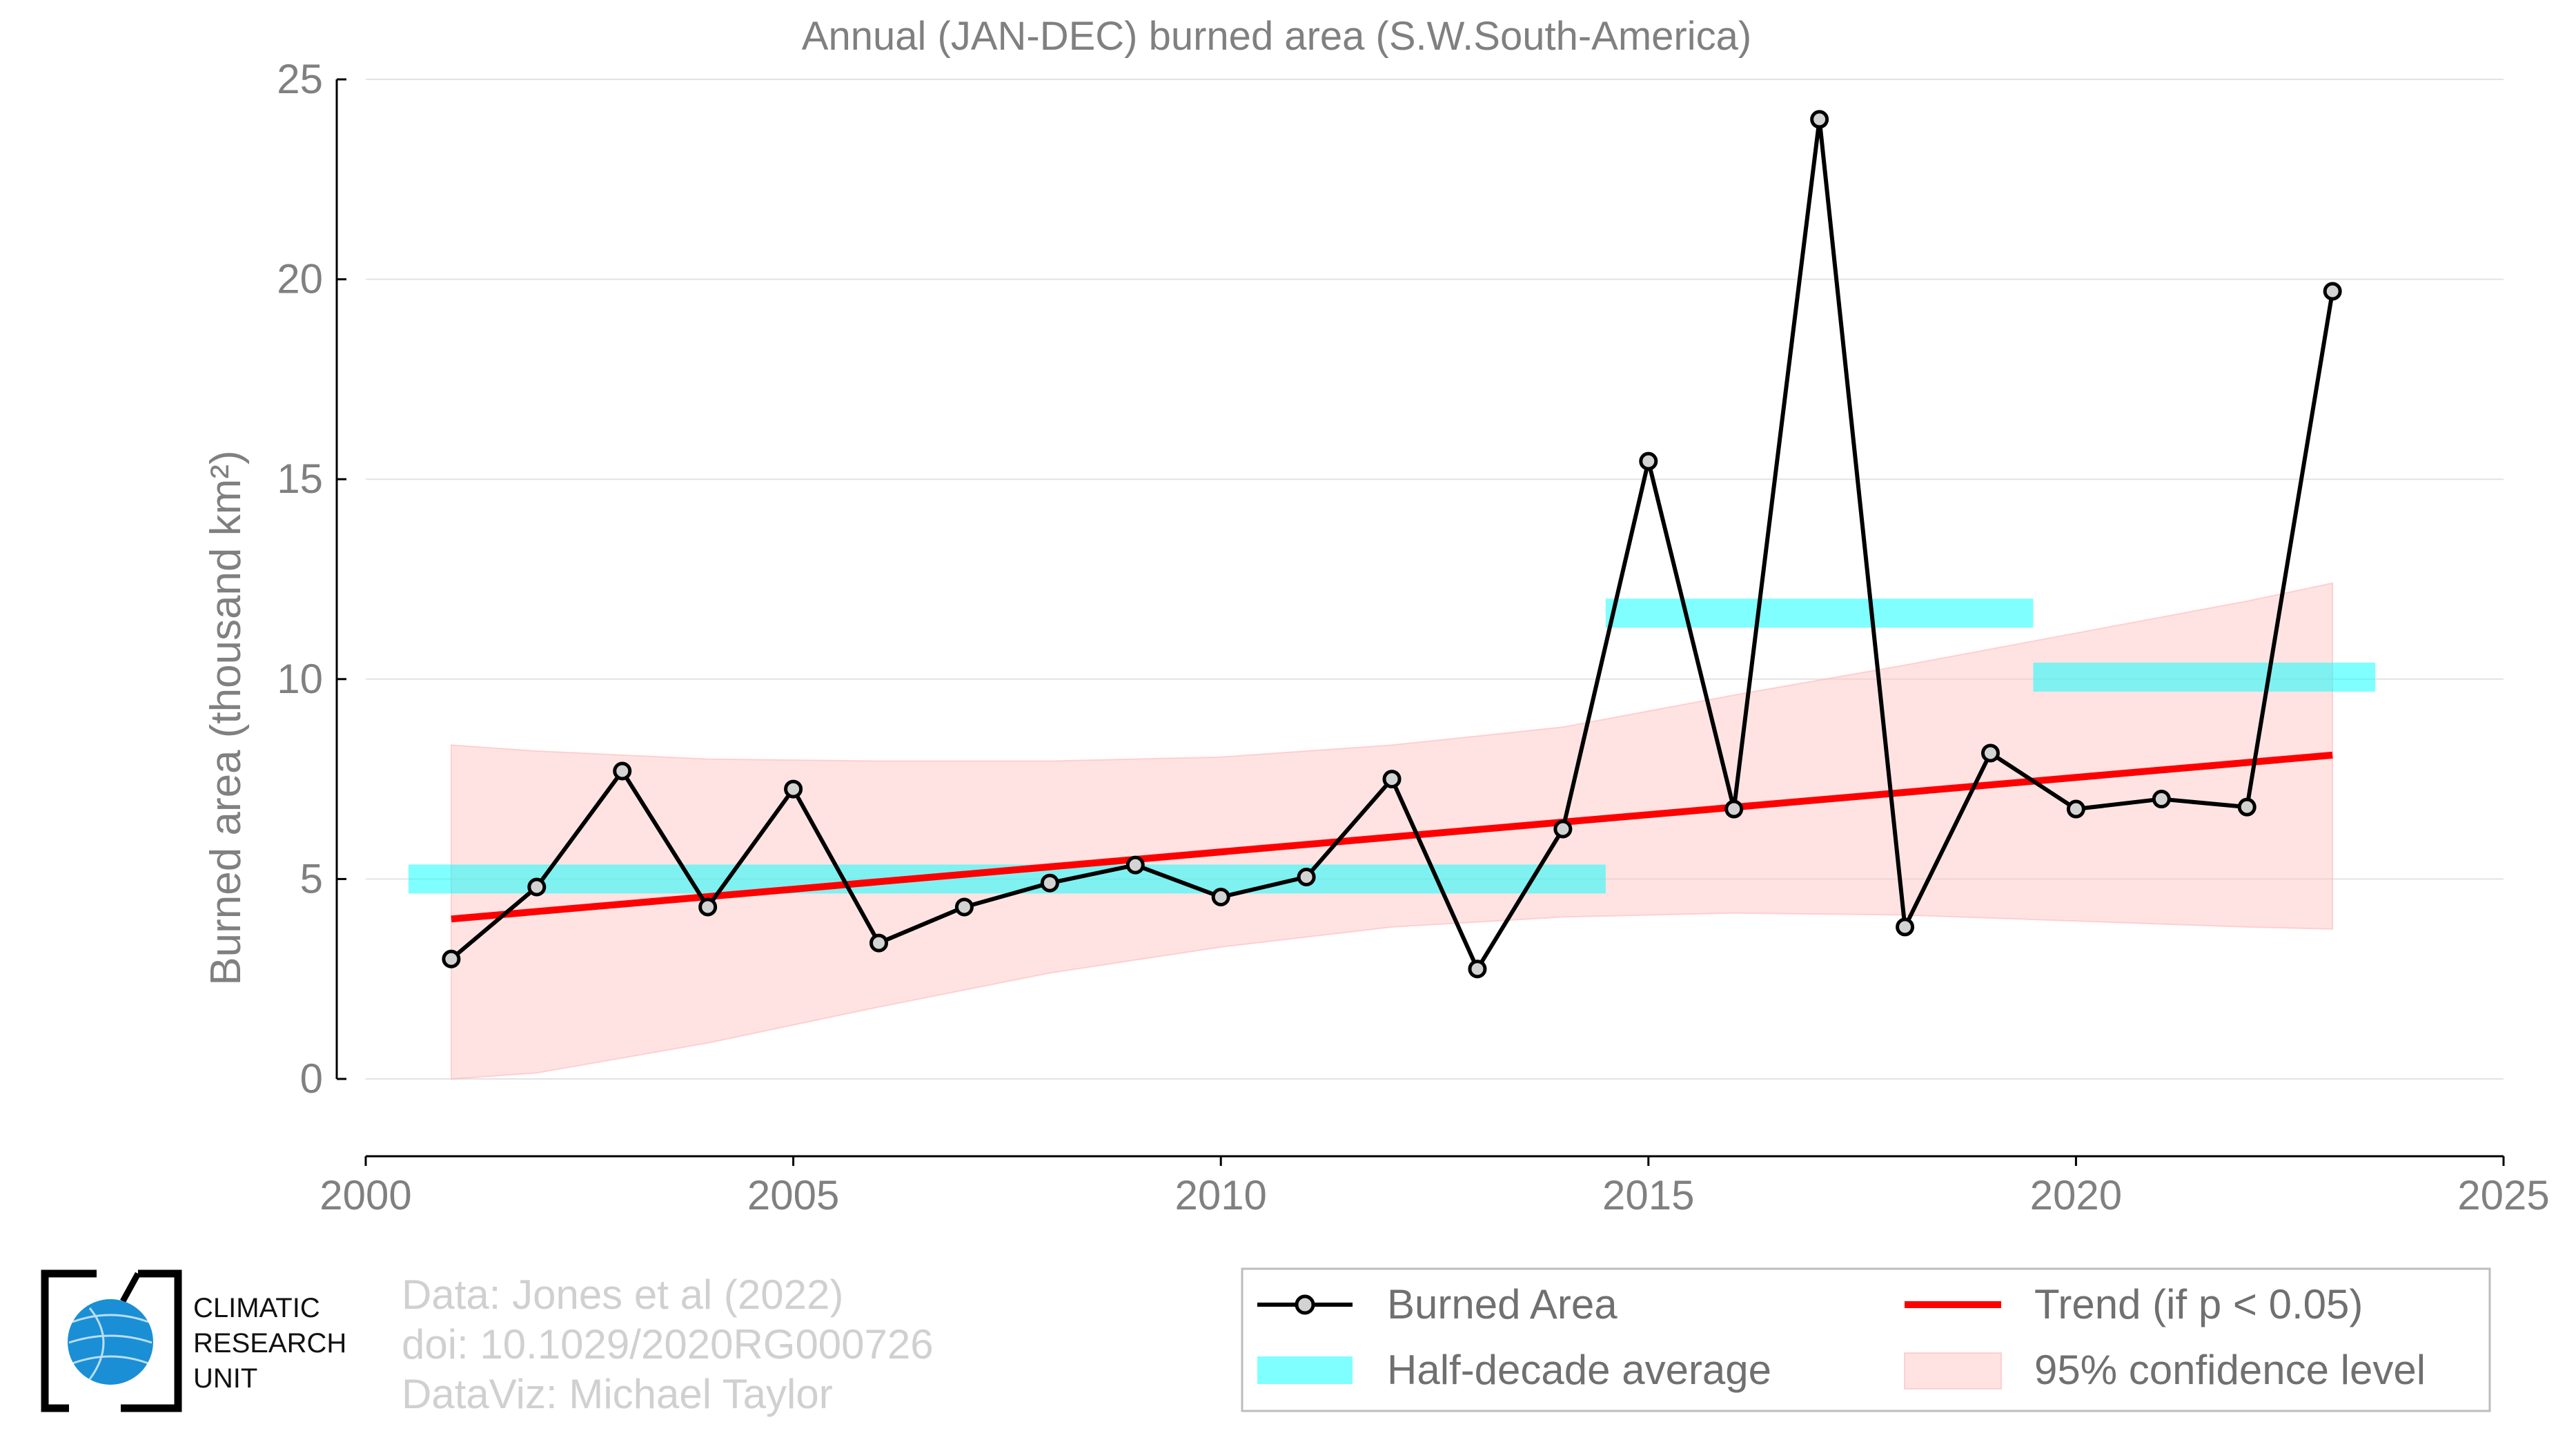 The width and height of the screenshot is (2576, 1451). Describe the element at coordinates (300, 679) in the screenshot. I see `y-tick-label-10: 10` at that location.